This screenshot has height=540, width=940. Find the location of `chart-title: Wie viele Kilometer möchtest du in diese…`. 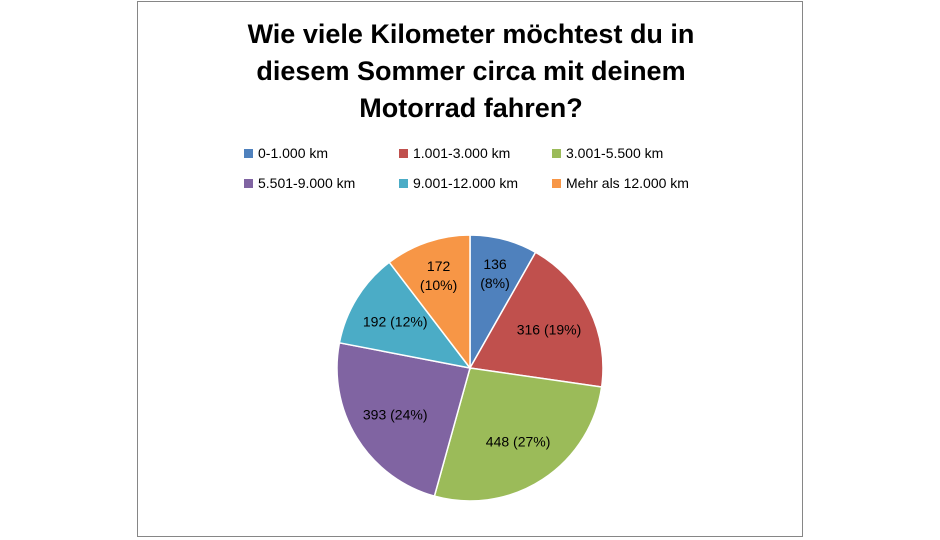

chart-title: Wie viele Kilometer möchtest du in diese… is located at coordinates (471, 71).